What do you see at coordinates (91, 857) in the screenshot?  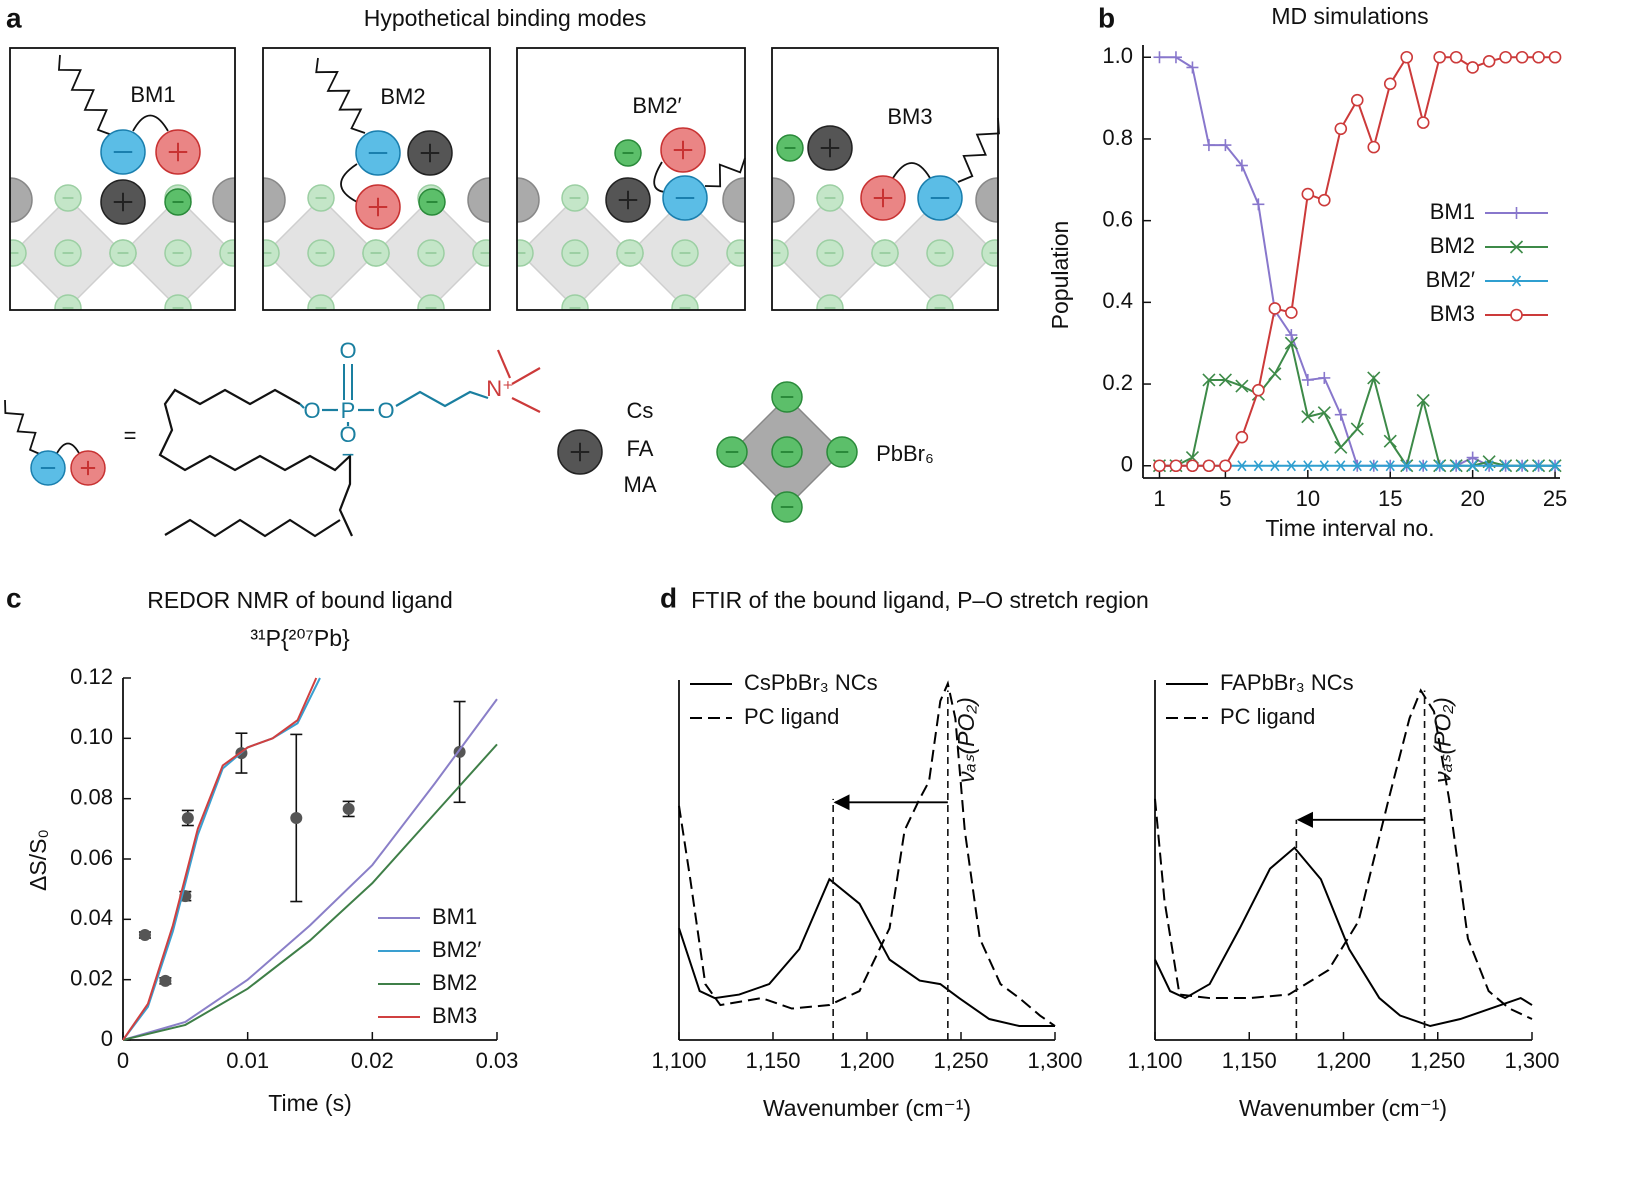 I see `y-tick-label: 0.06` at bounding box center [91, 857].